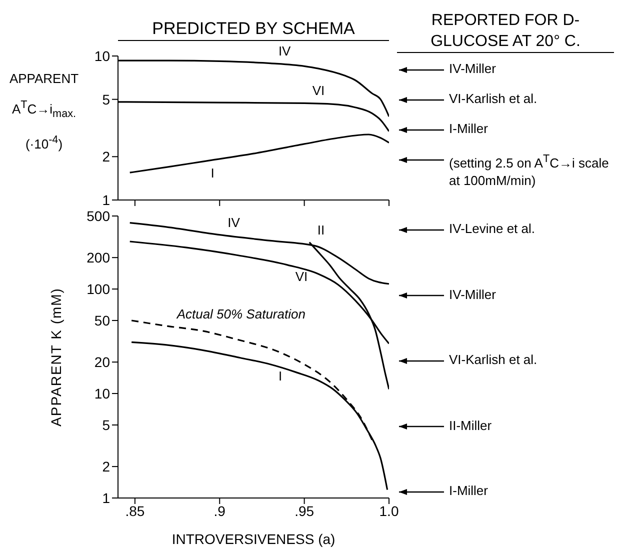 Image resolution: width=622 pixels, height=559 pixels. I want to click on x-tick-label: 1.0, so click(389, 510).